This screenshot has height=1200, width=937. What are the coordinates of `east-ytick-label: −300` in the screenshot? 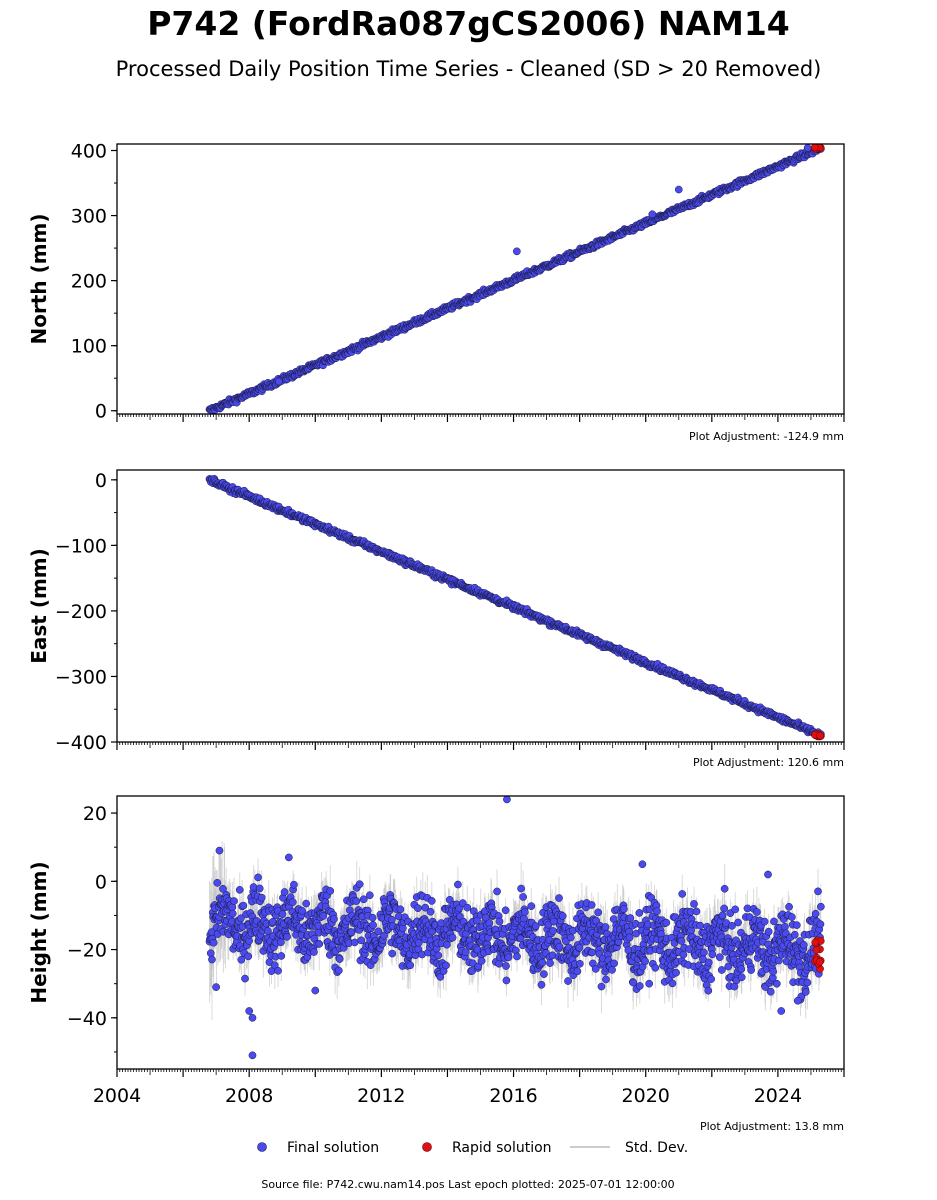 It's located at (81, 677).